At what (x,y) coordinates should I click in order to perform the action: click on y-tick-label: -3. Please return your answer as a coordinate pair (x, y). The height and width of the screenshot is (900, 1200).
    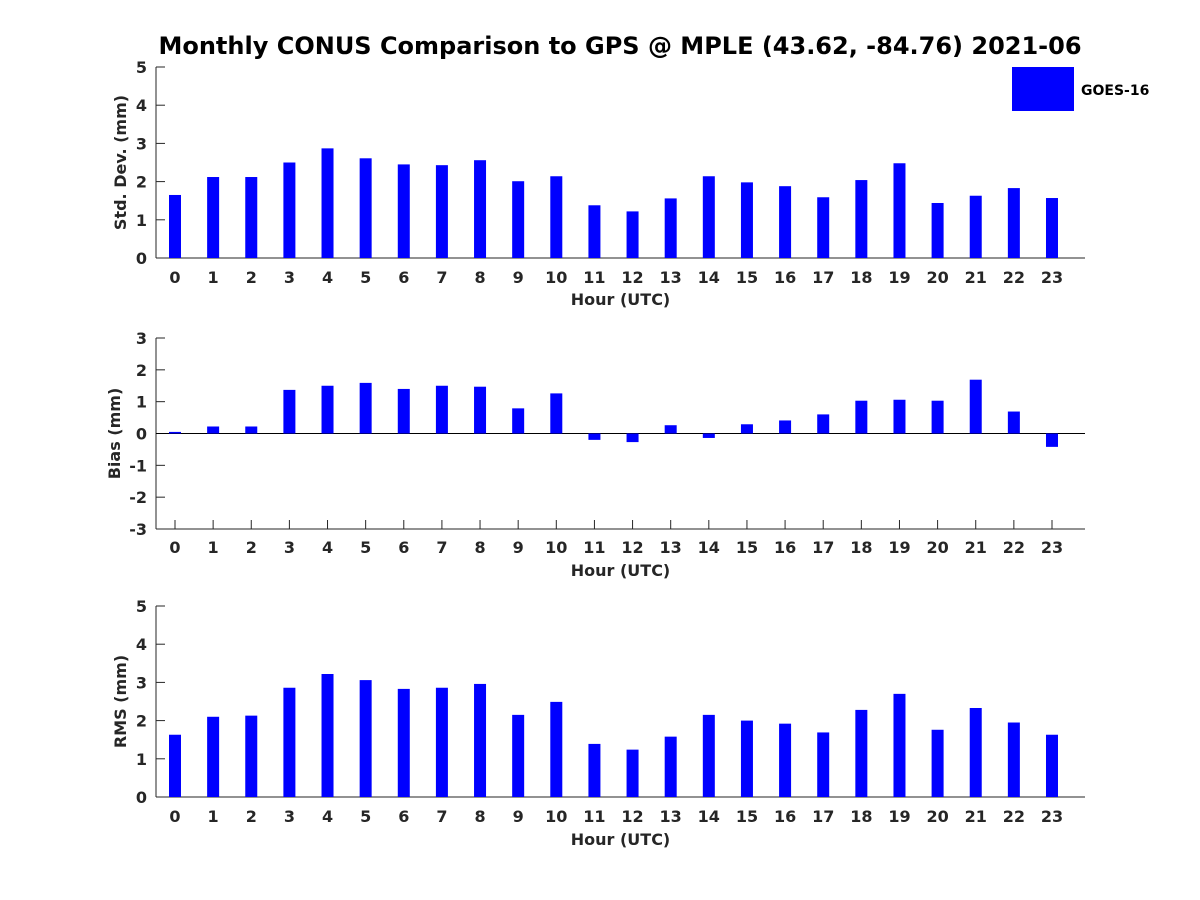
    Looking at the image, I should click on (138, 529).